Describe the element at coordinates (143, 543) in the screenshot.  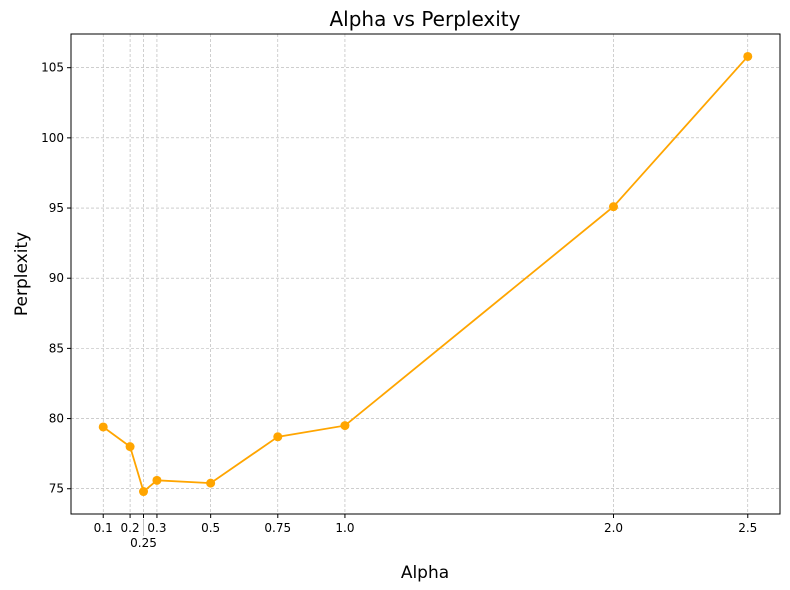
I see `x-tick-label: 0.25` at that location.